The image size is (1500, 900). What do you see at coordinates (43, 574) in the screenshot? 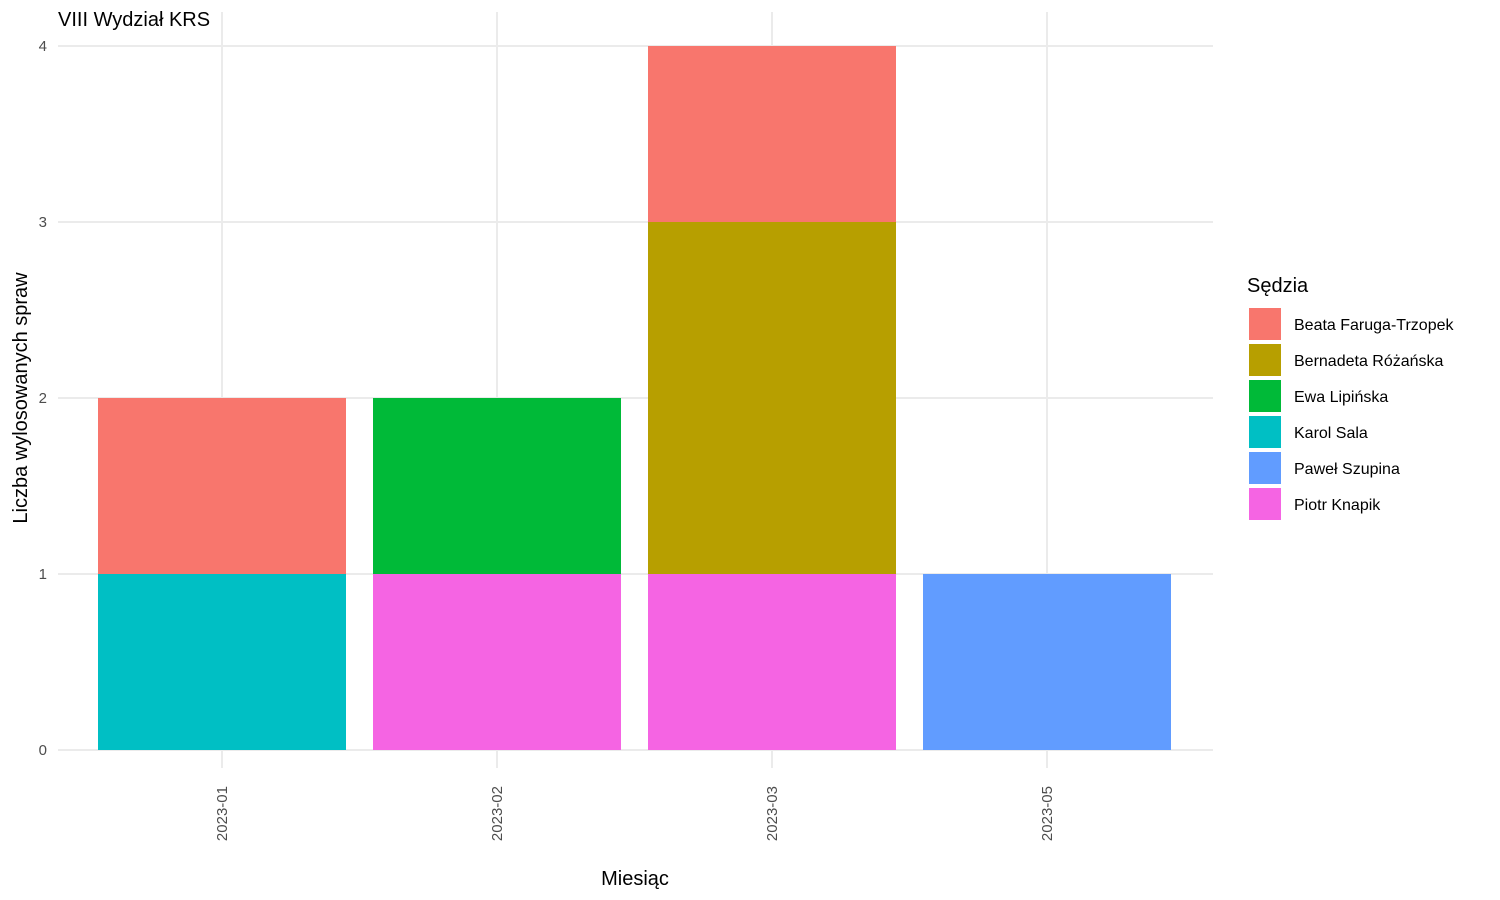
I see `y-tick-label: 1` at bounding box center [43, 574].